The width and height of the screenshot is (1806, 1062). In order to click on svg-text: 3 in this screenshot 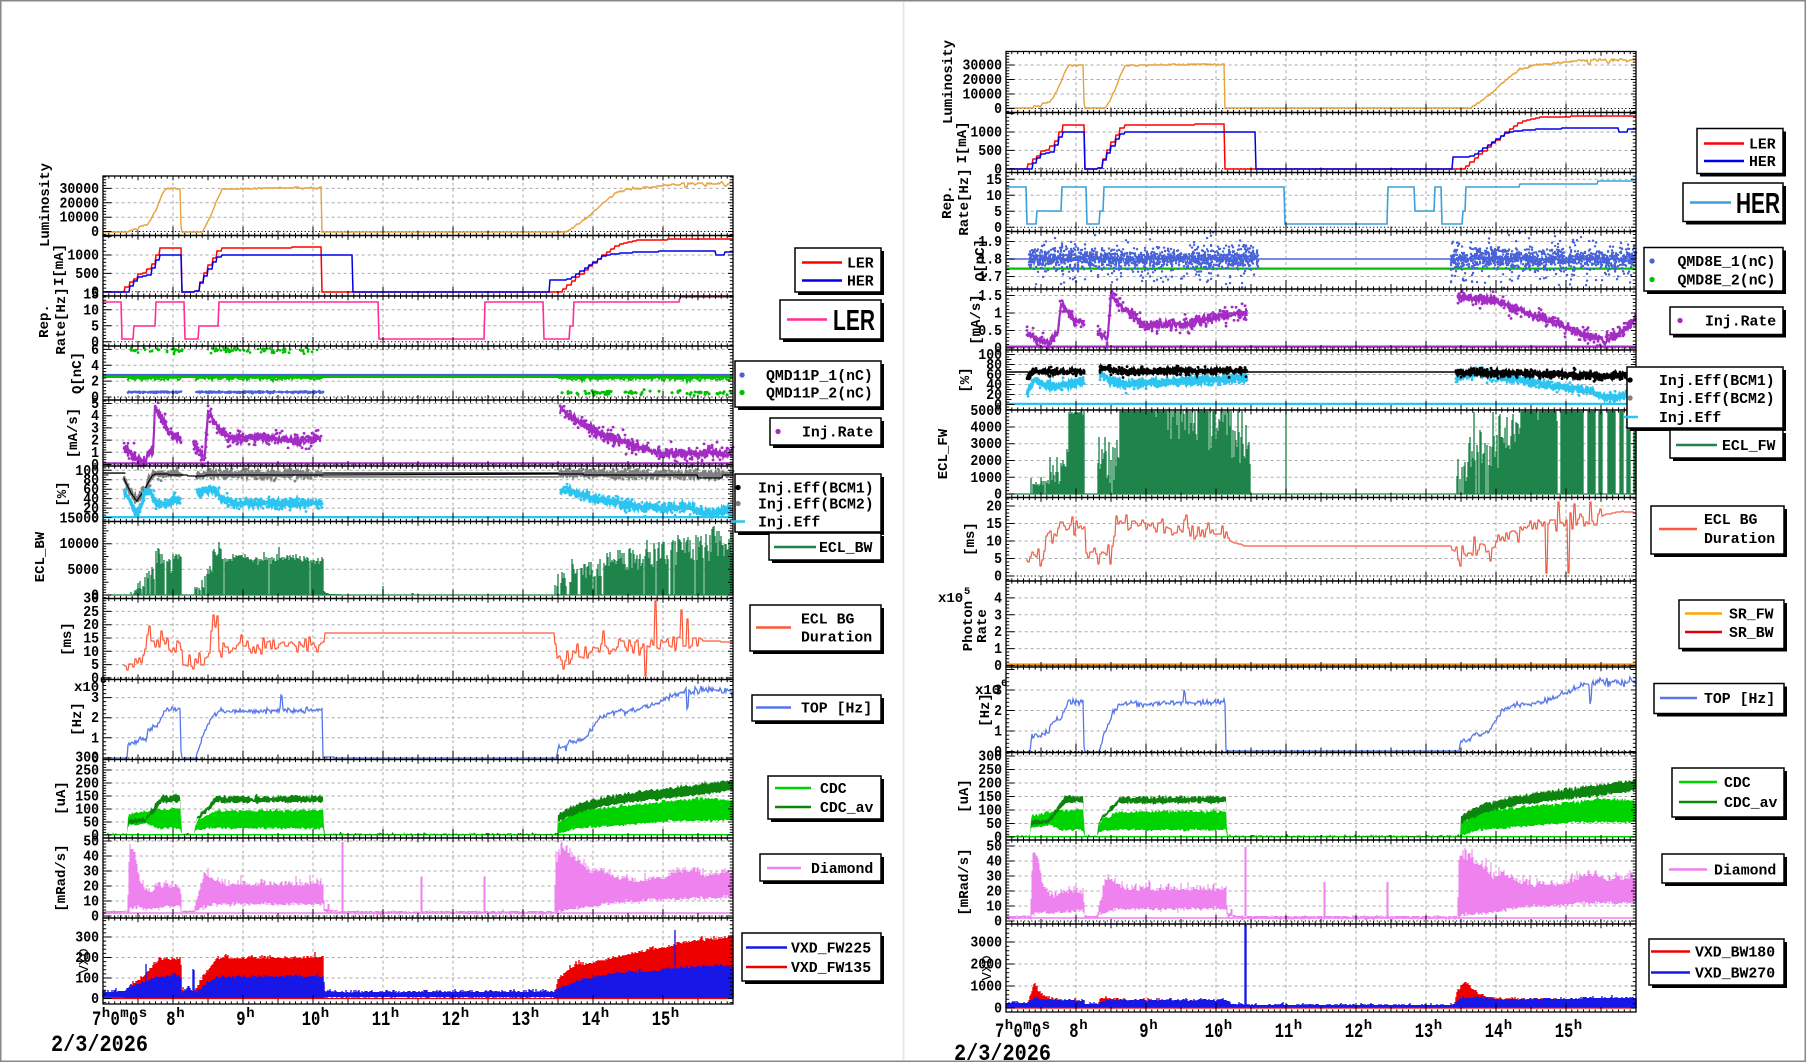, I will do `click(95, 699)`.